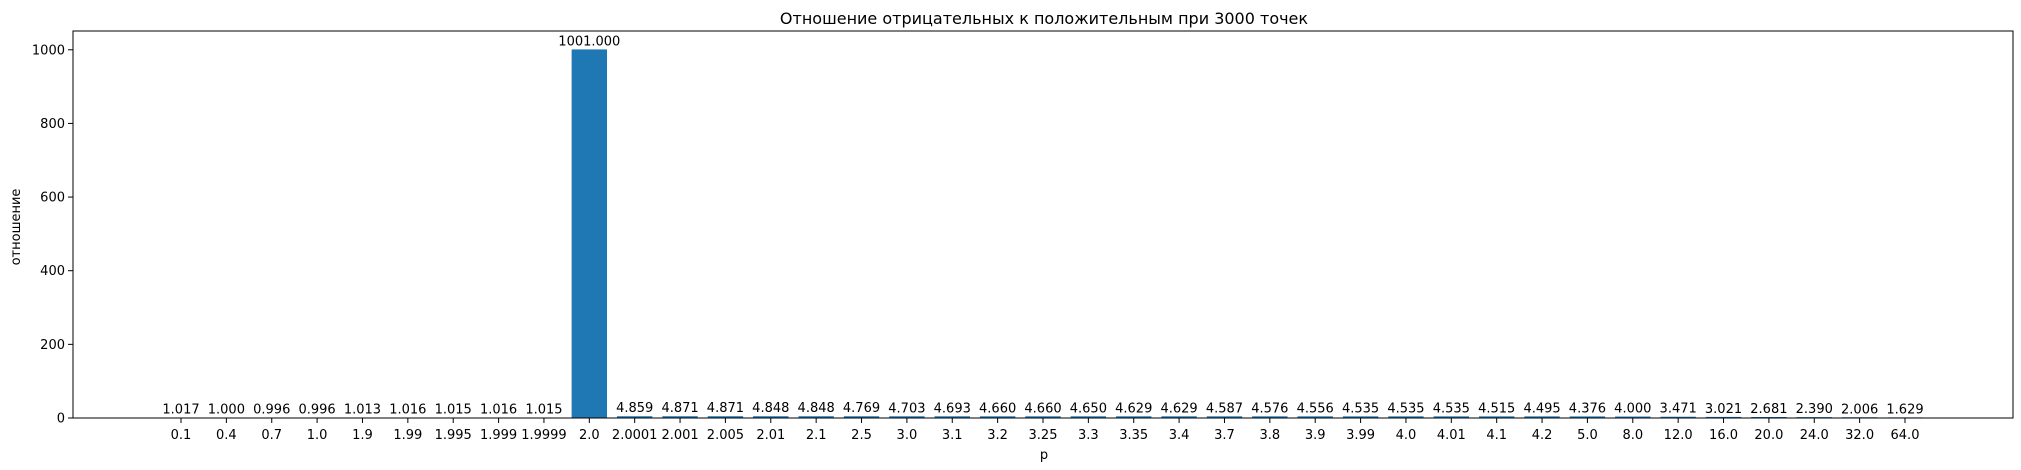 The image size is (2021, 470). I want to click on x-tick-label: 1.9999, so click(544, 435).